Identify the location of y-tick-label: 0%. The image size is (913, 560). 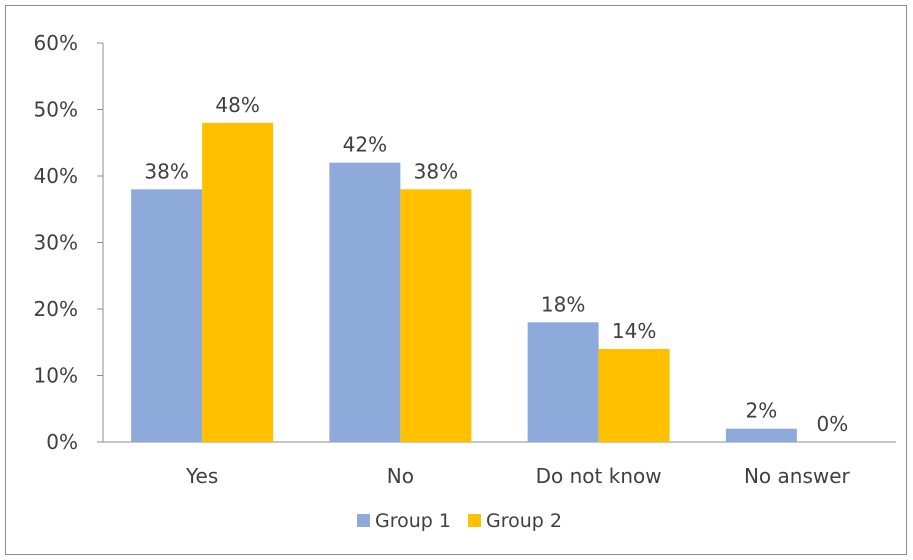
(62, 442).